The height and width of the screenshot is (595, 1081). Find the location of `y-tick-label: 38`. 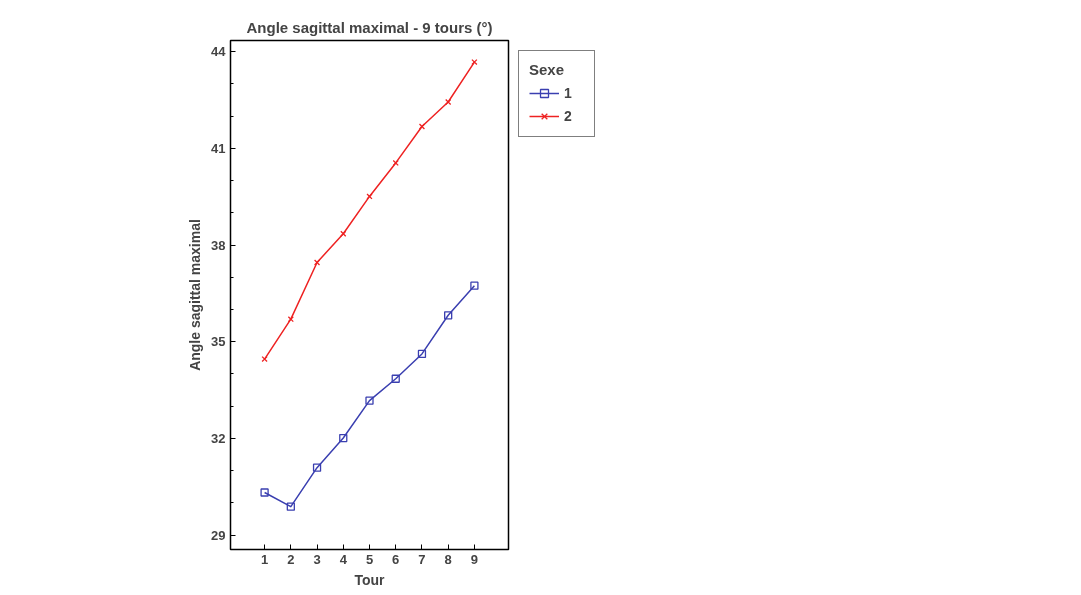

y-tick-label: 38 is located at coordinates (218, 245).